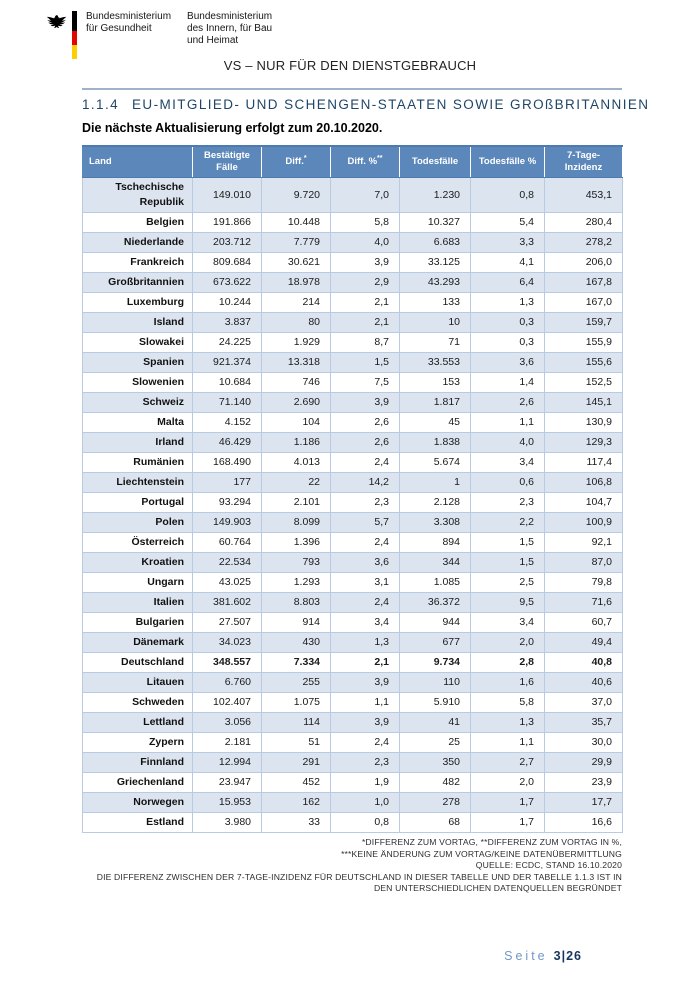  What do you see at coordinates (507, 282) in the screenshot?
I see `cell-value: 6,4` at bounding box center [507, 282].